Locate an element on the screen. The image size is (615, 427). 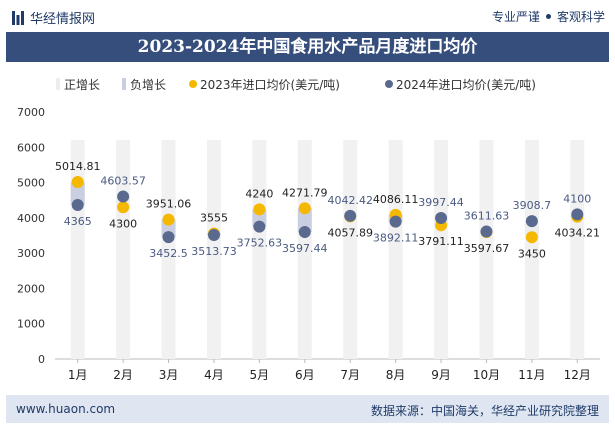
brand-name: 华经情报网 is located at coordinates (63, 19).